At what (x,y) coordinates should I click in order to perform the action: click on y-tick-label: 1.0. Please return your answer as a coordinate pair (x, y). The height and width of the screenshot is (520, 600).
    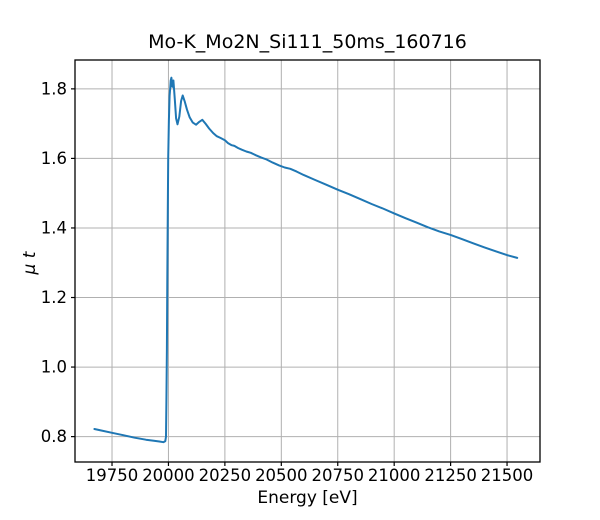
    Looking at the image, I should click on (54, 367).